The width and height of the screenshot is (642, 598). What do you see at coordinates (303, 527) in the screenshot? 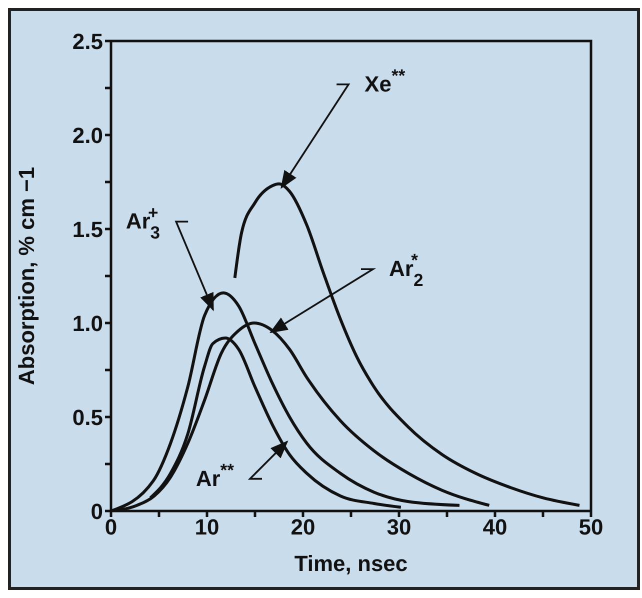
I see `x-tick-label: 20` at bounding box center [303, 527].